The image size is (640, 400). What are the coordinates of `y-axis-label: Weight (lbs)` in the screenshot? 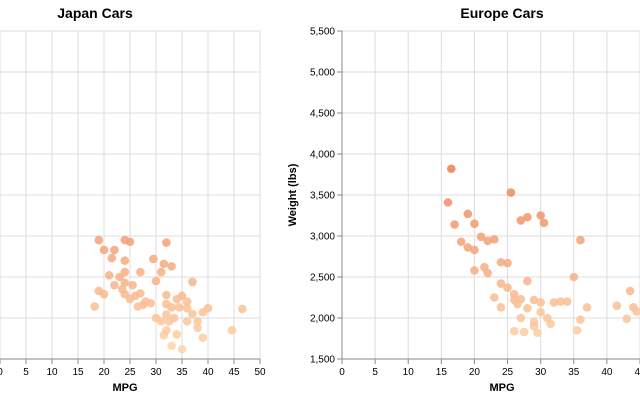 It's located at (293, 194).